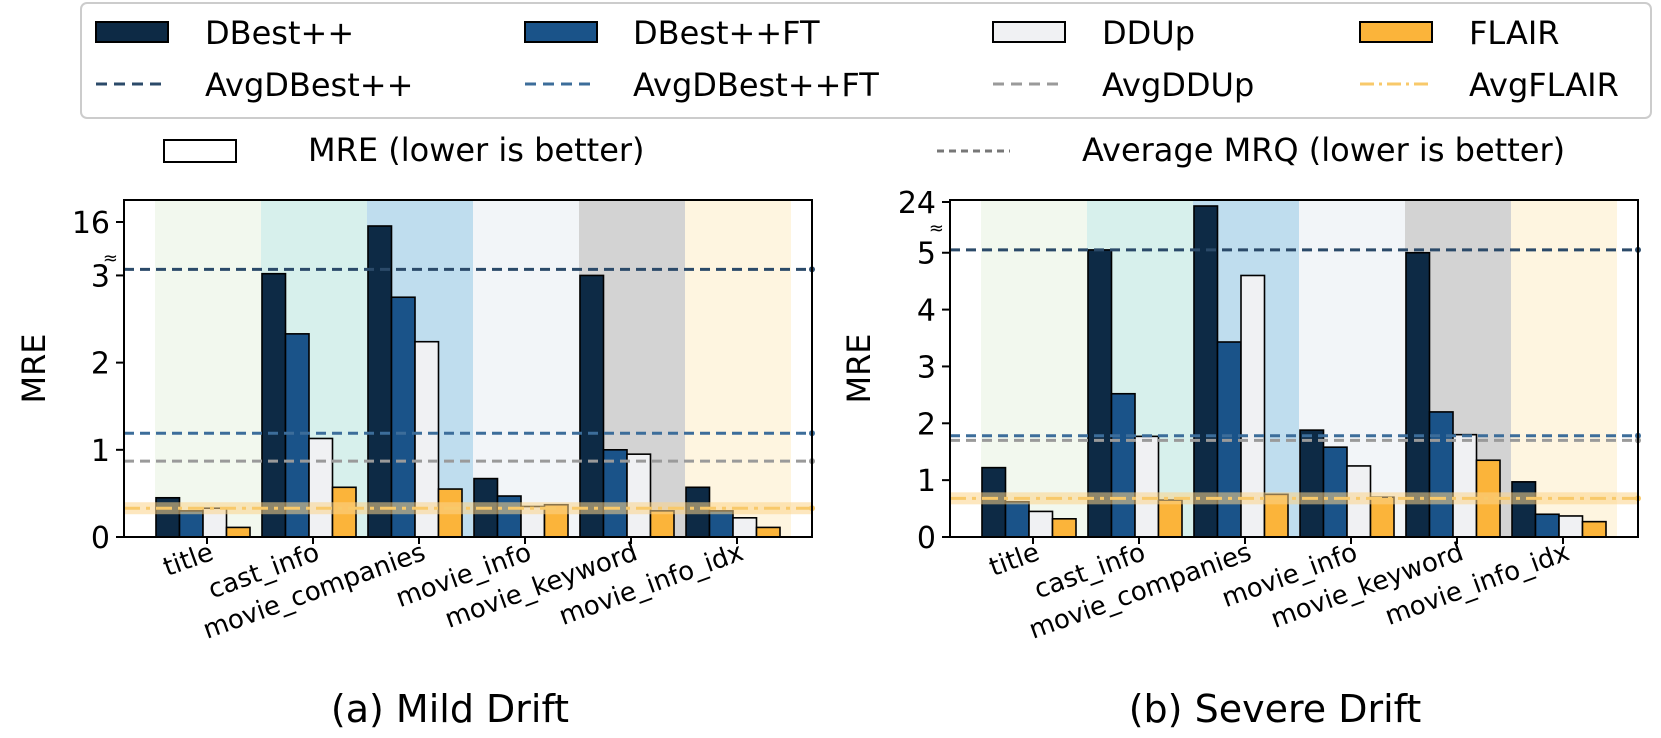 This screenshot has height=738, width=1661. What do you see at coordinates (1524, 509) in the screenshot?
I see `bar-DBest++-movie_info_idx` at bounding box center [1524, 509].